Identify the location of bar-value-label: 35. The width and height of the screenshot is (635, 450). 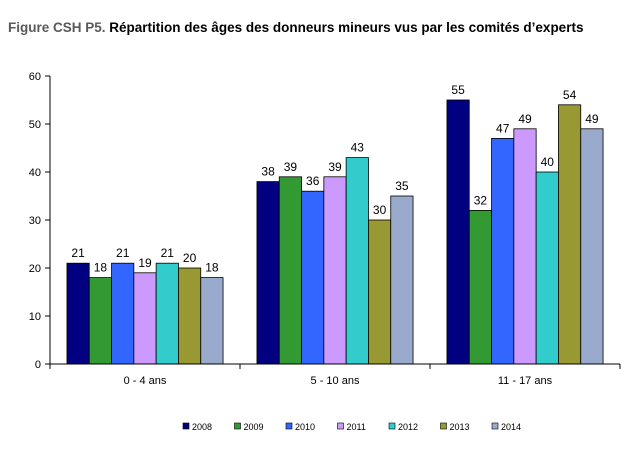
(402, 186).